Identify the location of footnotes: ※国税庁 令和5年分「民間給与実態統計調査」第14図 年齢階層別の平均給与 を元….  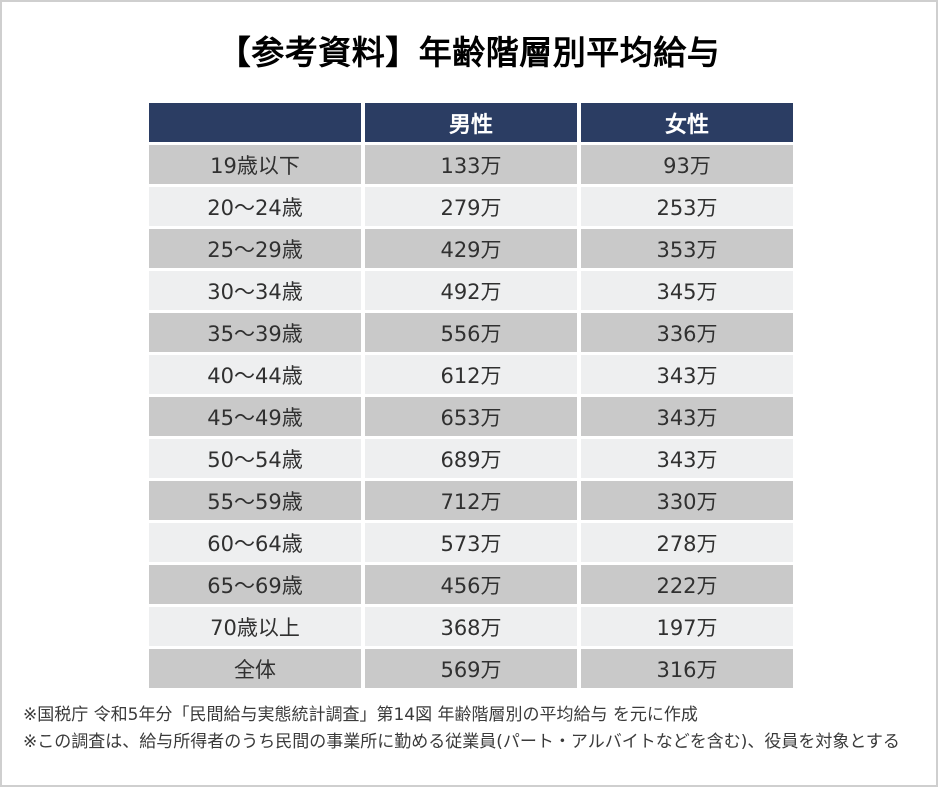
(478, 729).